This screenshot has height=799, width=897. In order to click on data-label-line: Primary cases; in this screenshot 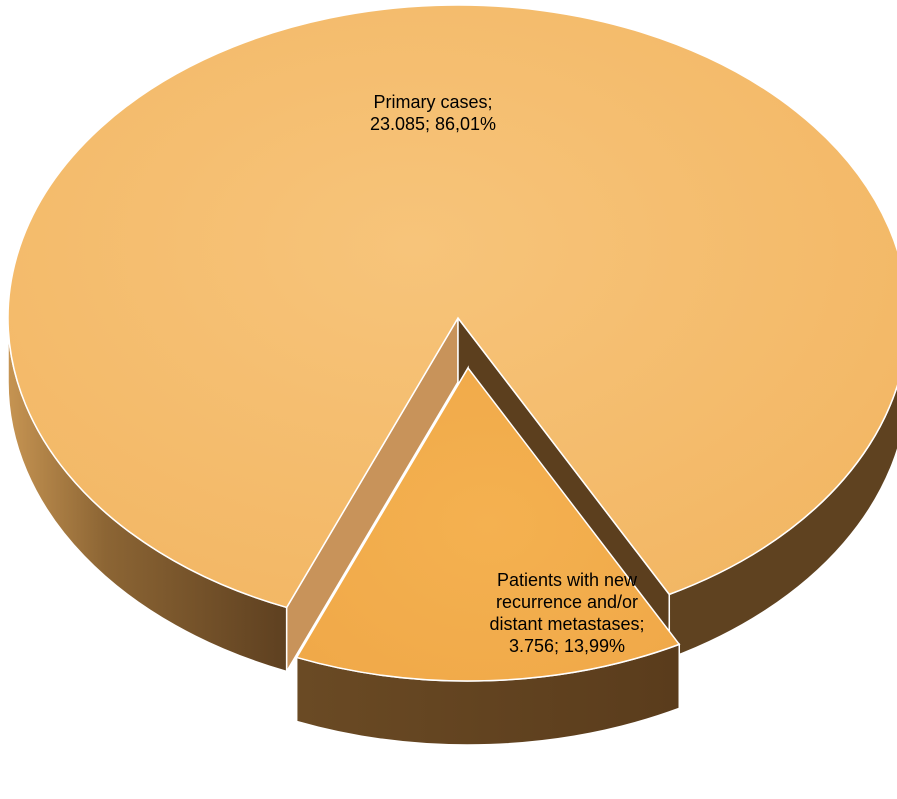, I will do `click(432, 102)`.